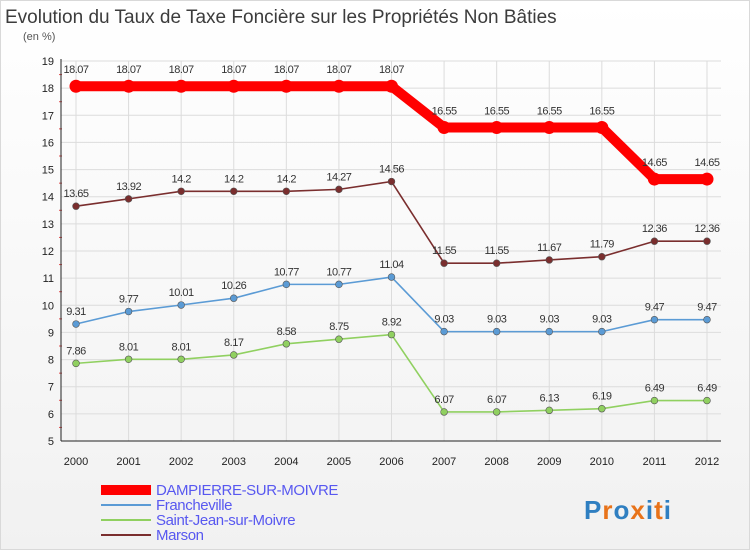  I want to click on x-tick-label: 2000, so click(76, 462).